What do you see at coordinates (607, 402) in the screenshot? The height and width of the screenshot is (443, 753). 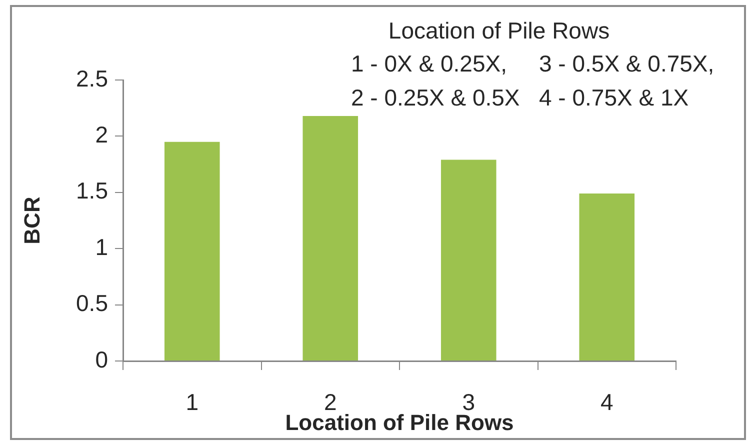 I see `x-tick-label: 4` at bounding box center [607, 402].